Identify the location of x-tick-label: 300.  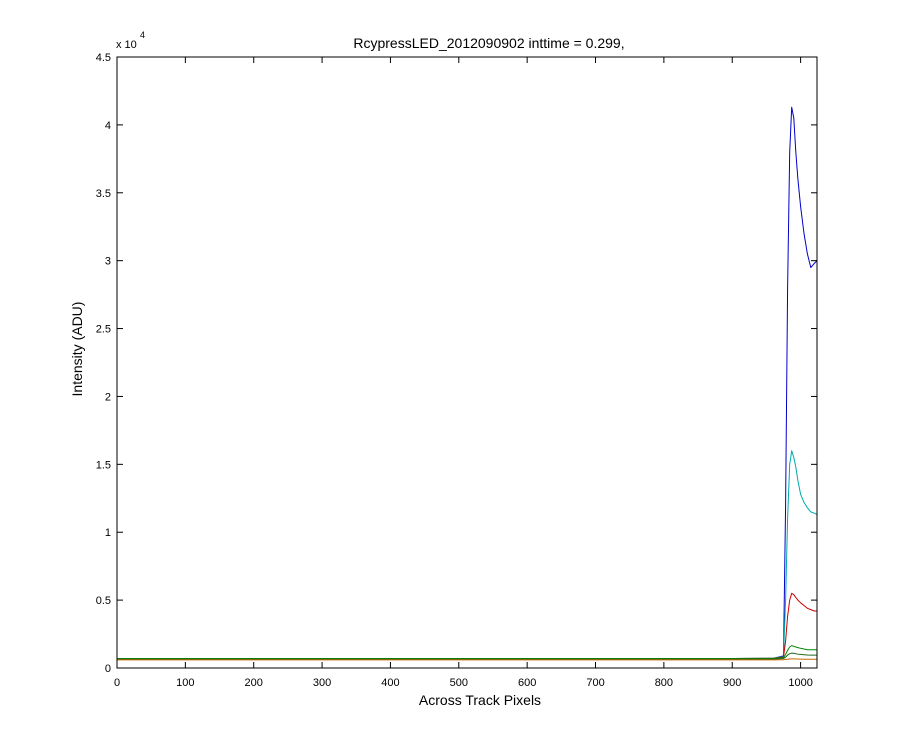
(322, 683).